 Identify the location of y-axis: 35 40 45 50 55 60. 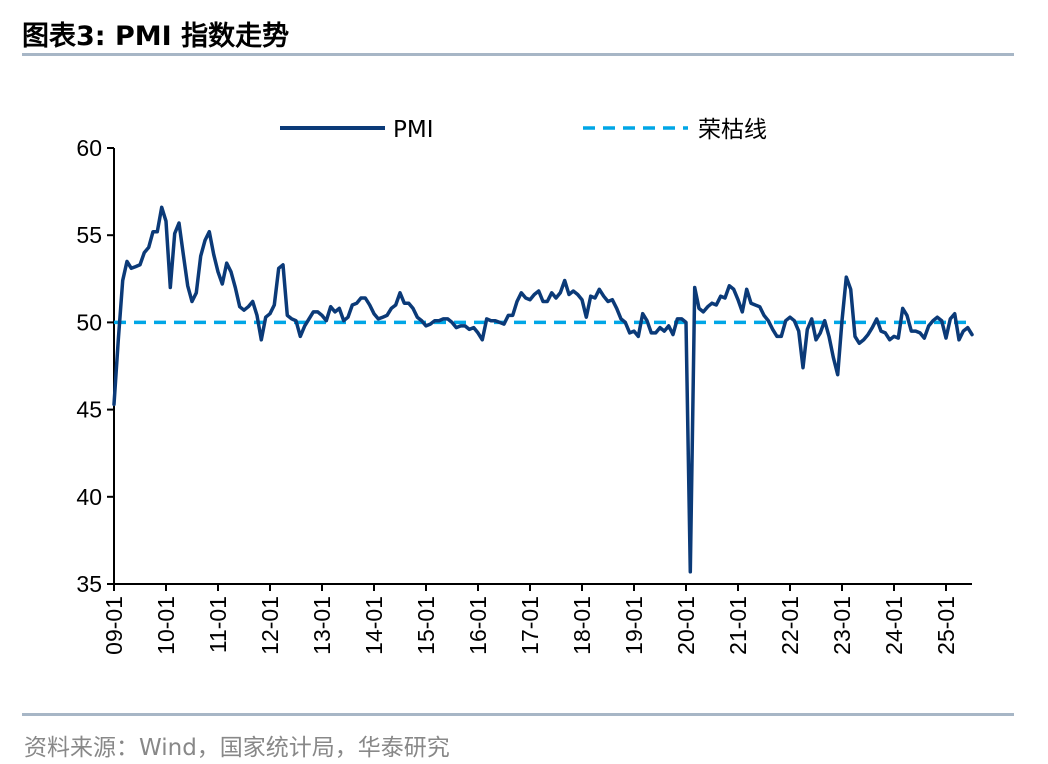
(95, 366).